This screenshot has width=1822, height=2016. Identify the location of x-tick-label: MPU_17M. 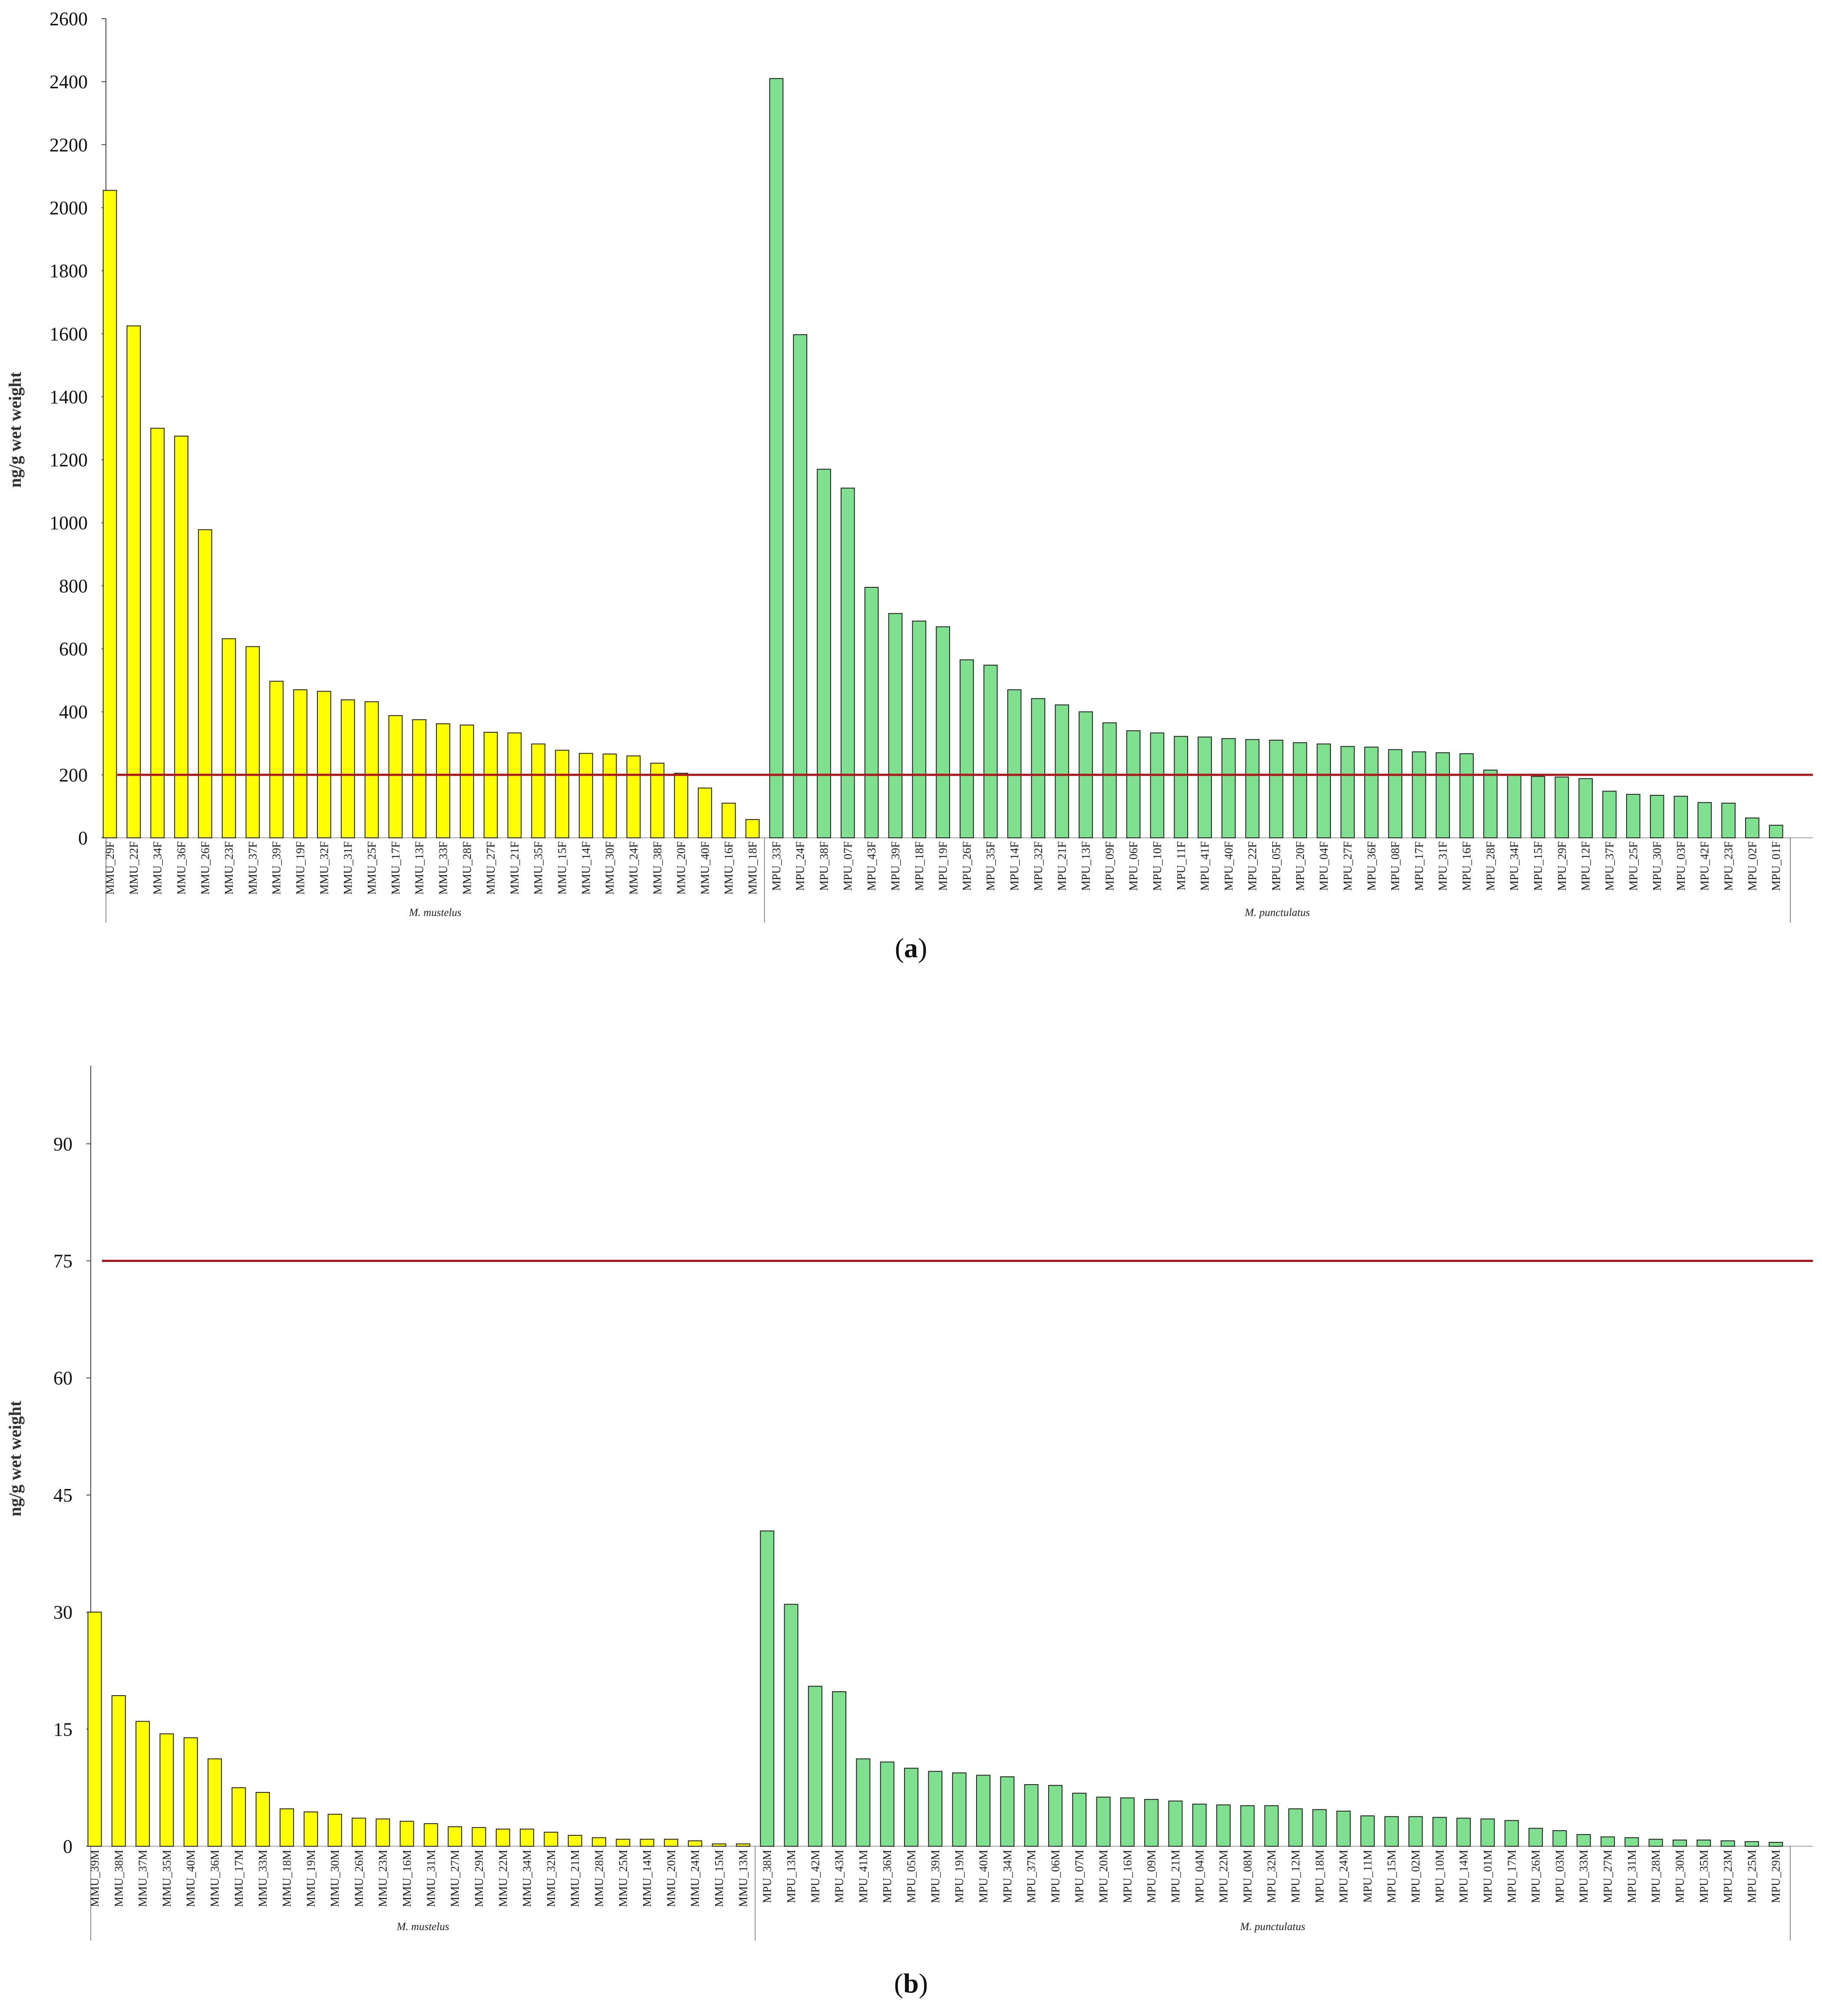
(1511, 1876).